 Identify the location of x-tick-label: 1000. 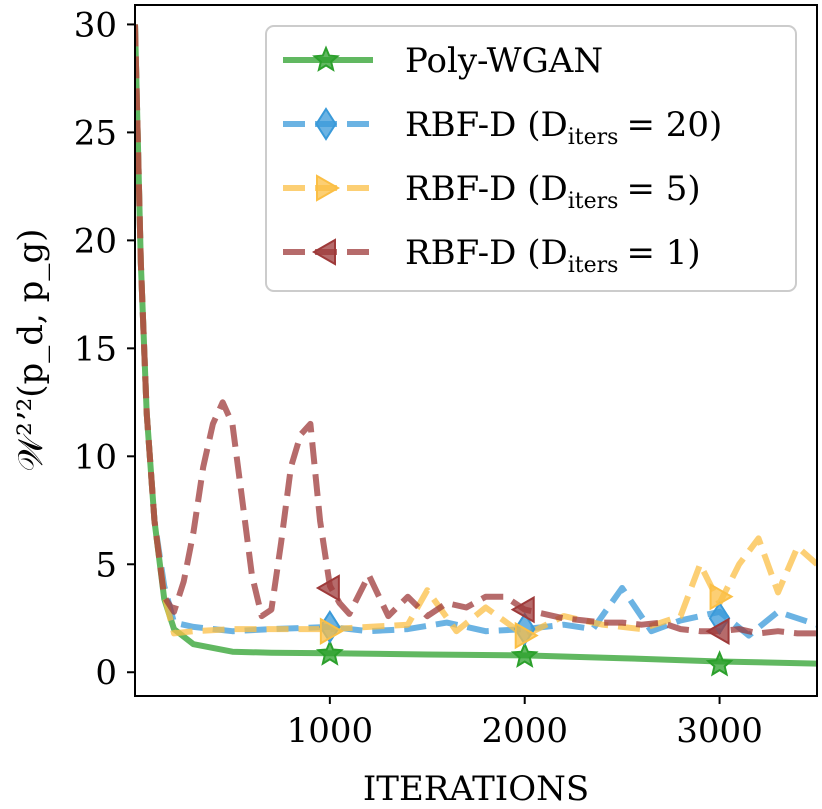
(330, 731).